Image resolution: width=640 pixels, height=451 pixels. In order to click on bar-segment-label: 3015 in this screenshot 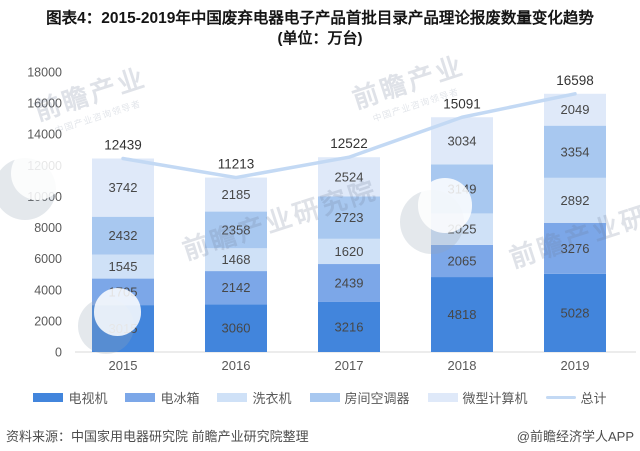, I will do `click(123, 328)`.